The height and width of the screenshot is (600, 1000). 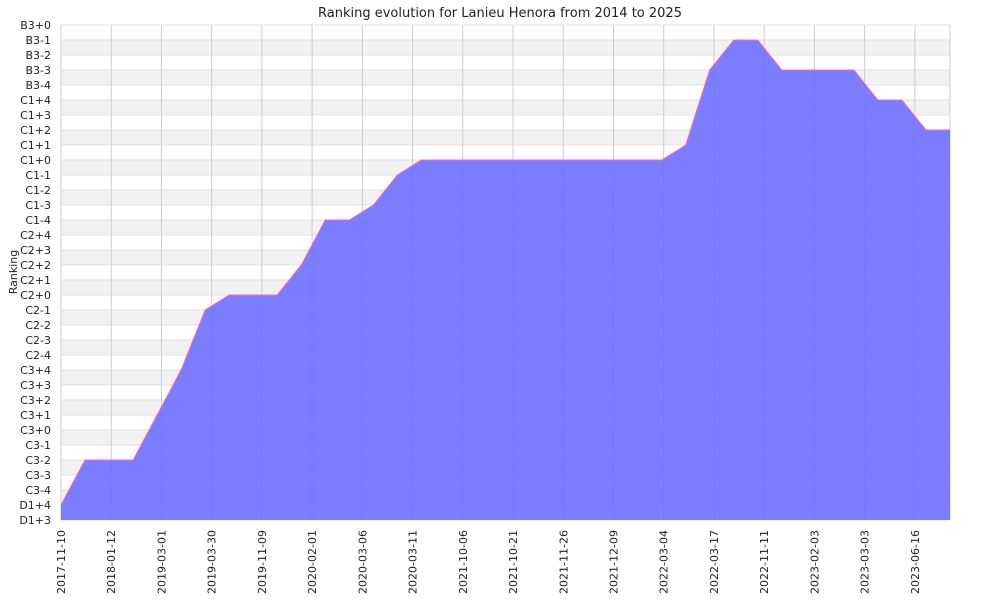 What do you see at coordinates (38, 205) in the screenshot?
I see `y-tick-label: C1-3` at bounding box center [38, 205].